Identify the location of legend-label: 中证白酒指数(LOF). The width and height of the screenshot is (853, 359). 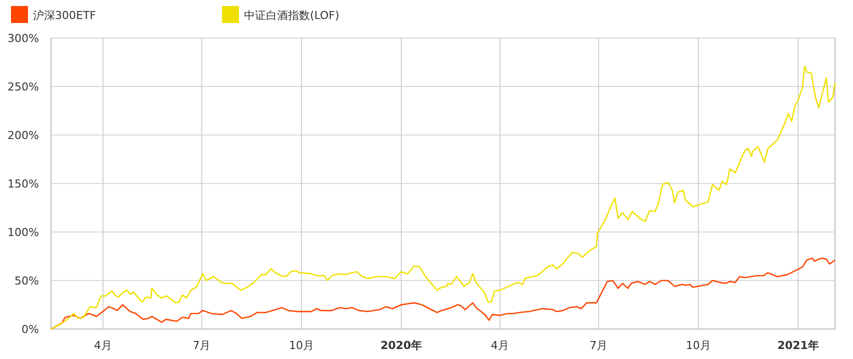
(292, 15).